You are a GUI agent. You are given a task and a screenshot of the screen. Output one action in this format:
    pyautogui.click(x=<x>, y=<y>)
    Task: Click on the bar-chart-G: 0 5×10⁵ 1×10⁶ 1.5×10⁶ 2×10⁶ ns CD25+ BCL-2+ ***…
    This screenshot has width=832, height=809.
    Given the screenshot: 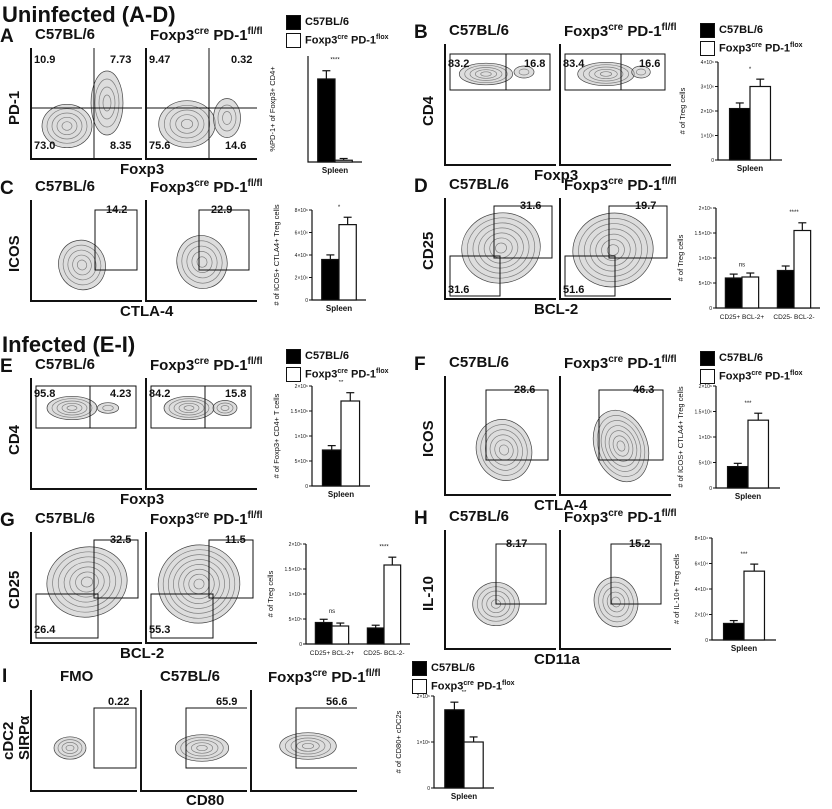 What is the action you would take?
    pyautogui.click(x=338, y=599)
    